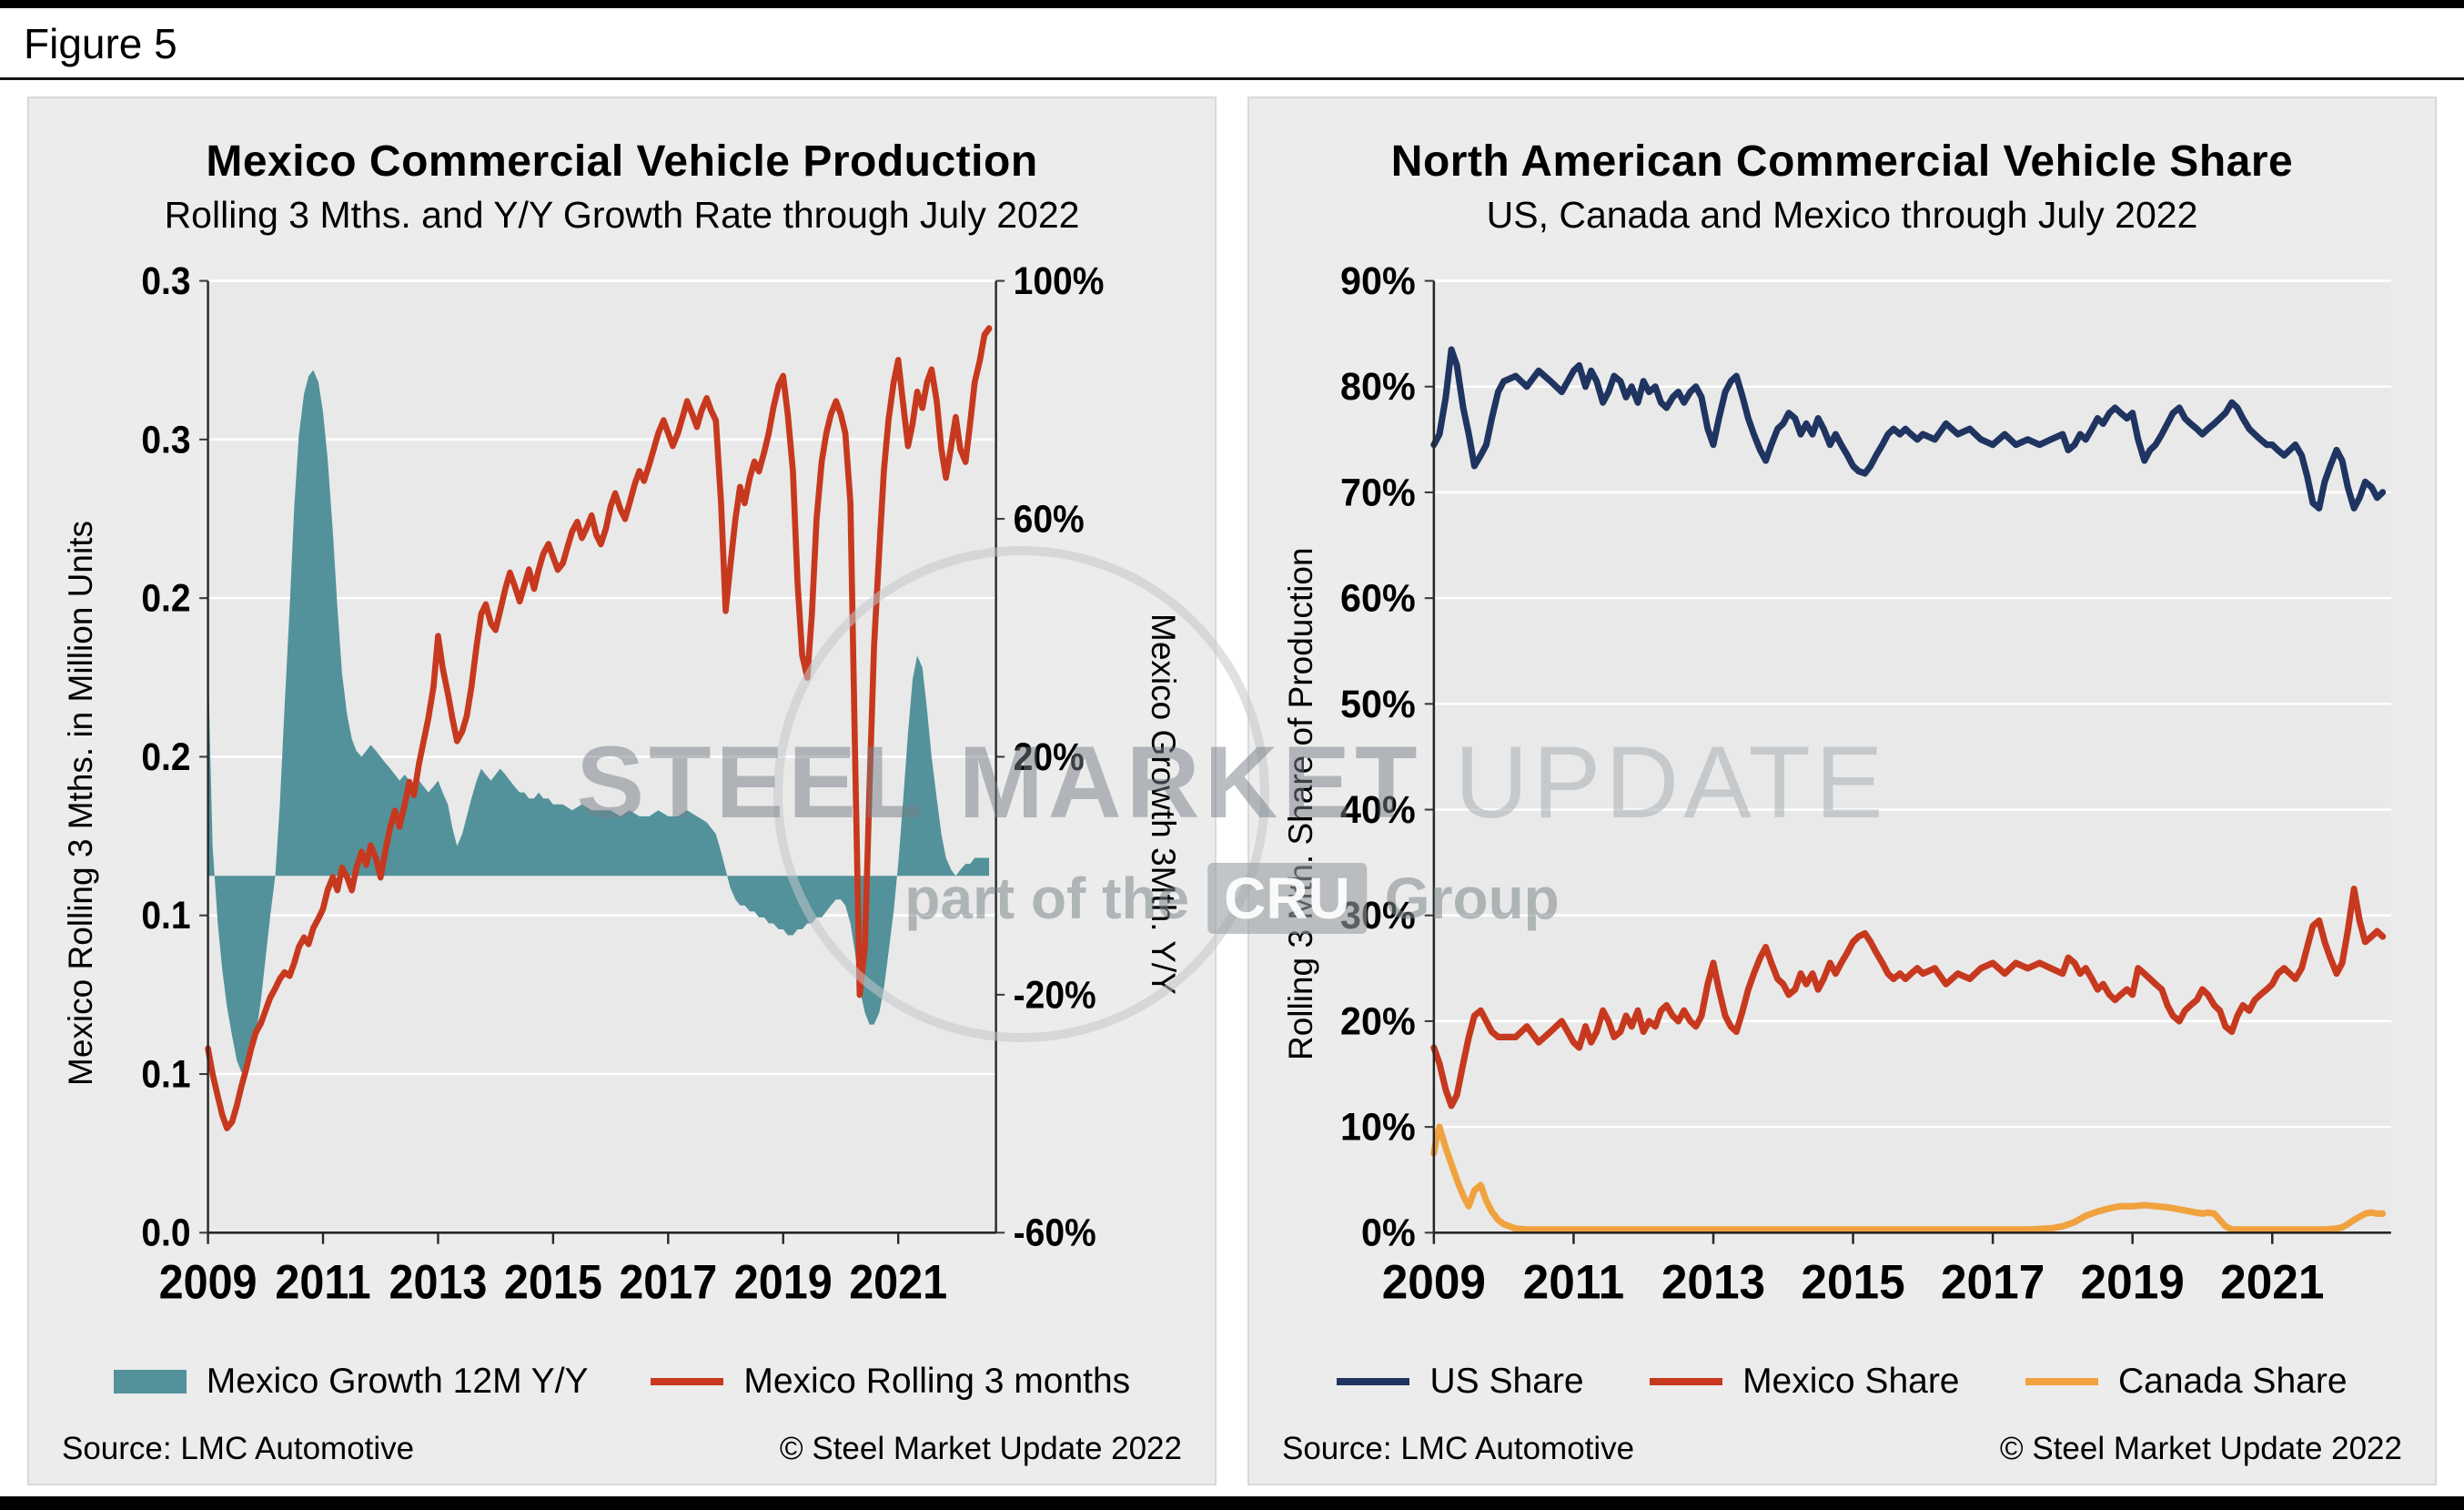 This screenshot has height=1510, width=2464. What do you see at coordinates (1232, 78) in the screenshot?
I see `header-divider` at bounding box center [1232, 78].